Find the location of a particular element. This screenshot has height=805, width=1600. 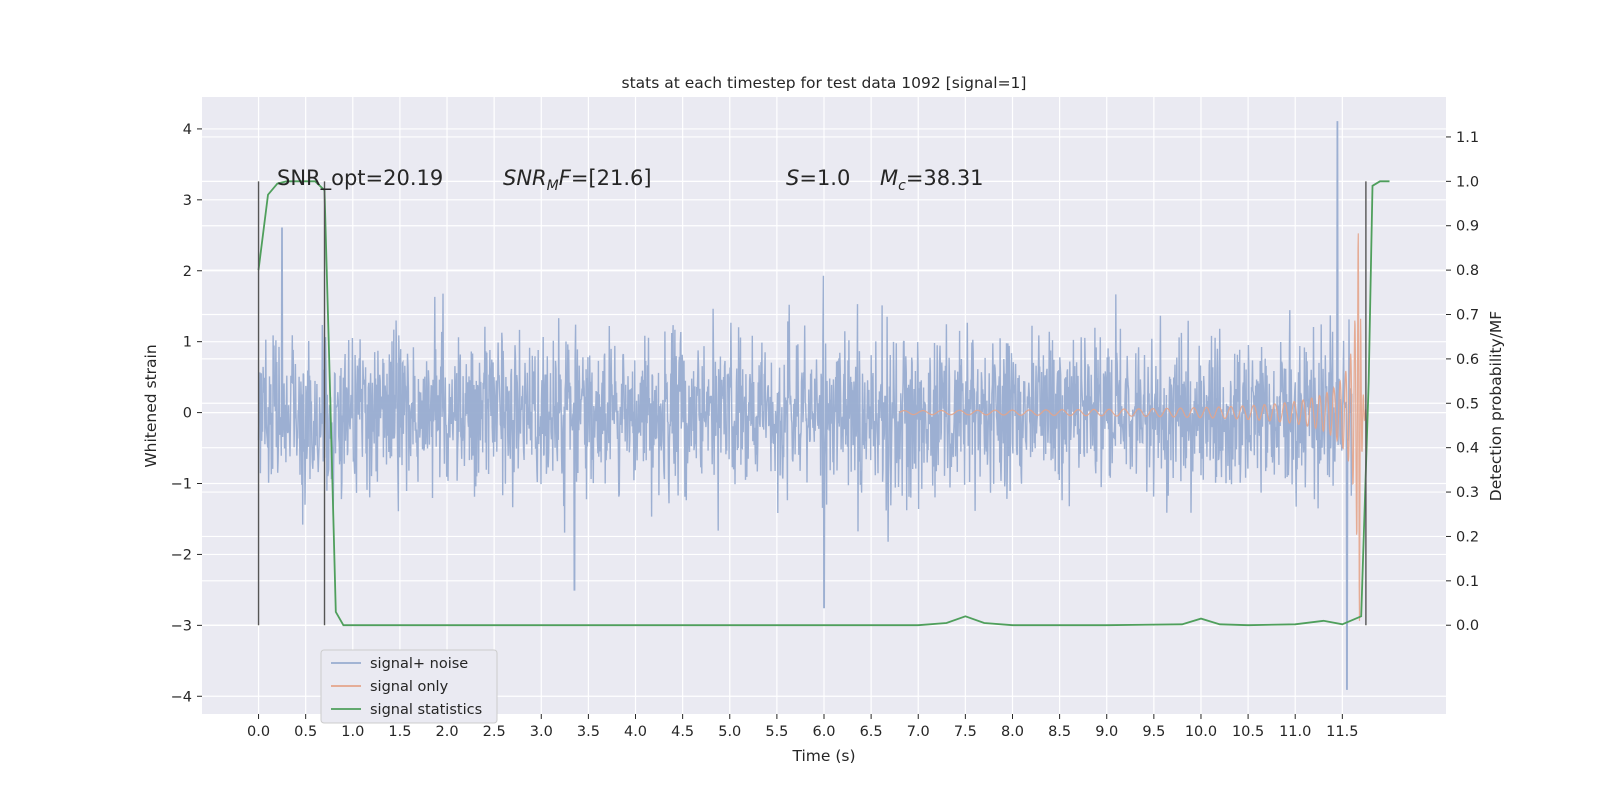

x-tick-label: 0.5 is located at coordinates (305, 732).